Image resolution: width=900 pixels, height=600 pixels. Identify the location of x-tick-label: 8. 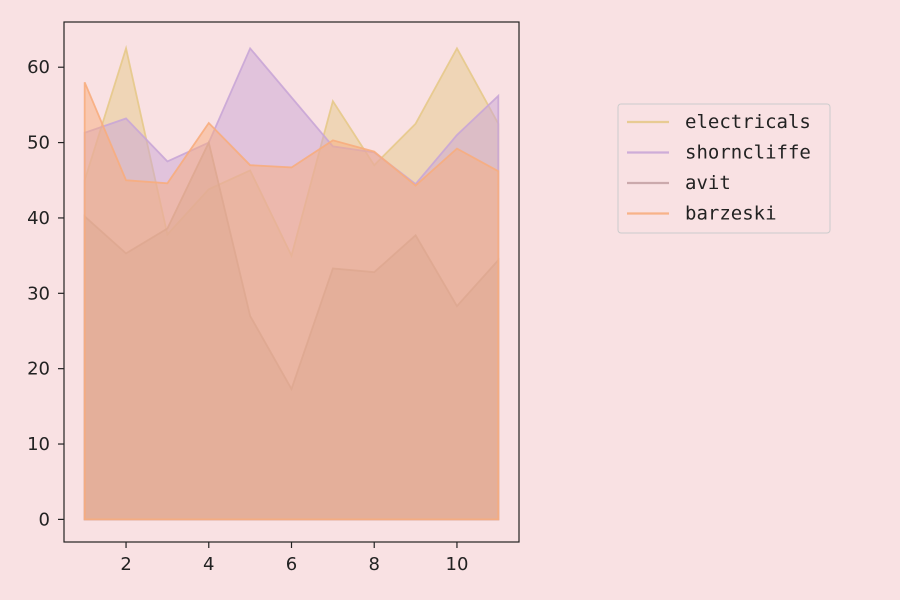
(374, 564).